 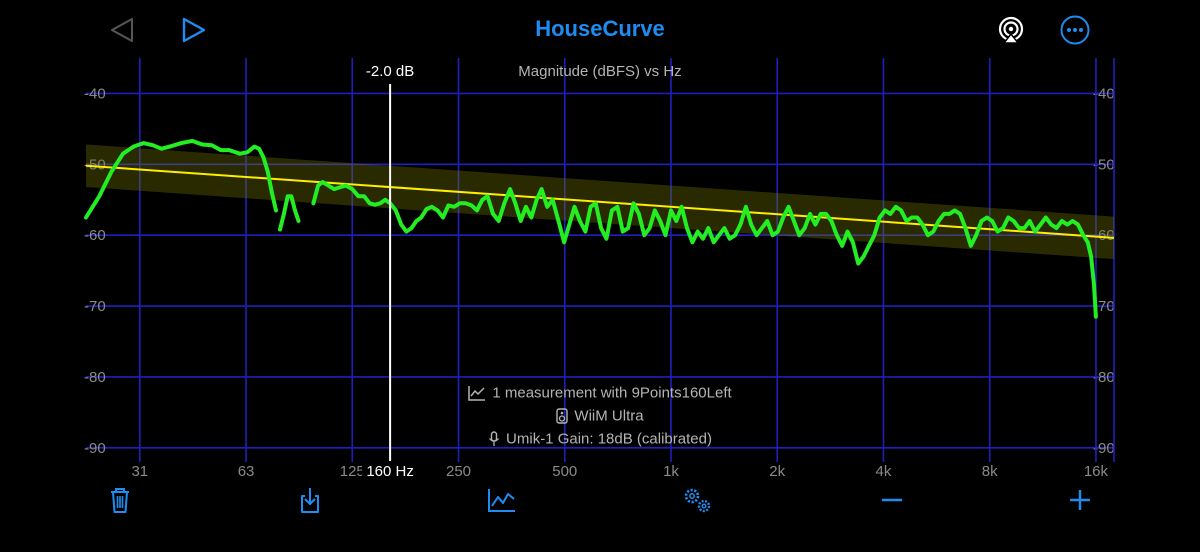 I want to click on measurement-info: 1 measurement with 9Points160Left, so click(x=600, y=393).